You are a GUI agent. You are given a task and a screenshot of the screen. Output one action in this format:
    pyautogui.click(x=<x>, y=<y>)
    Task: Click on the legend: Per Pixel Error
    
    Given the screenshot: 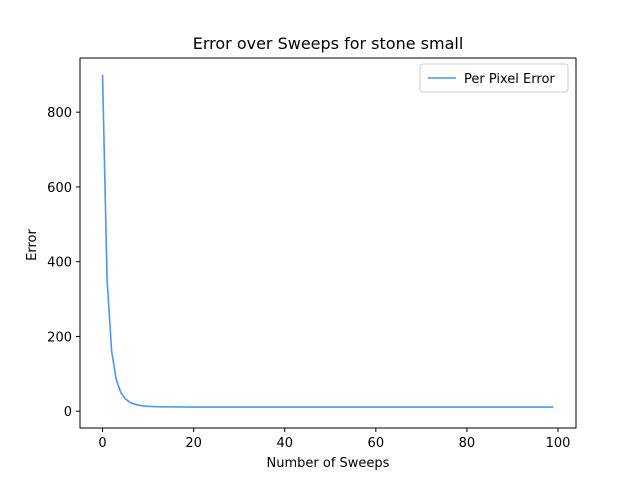 What is the action you would take?
    pyautogui.click(x=494, y=78)
    